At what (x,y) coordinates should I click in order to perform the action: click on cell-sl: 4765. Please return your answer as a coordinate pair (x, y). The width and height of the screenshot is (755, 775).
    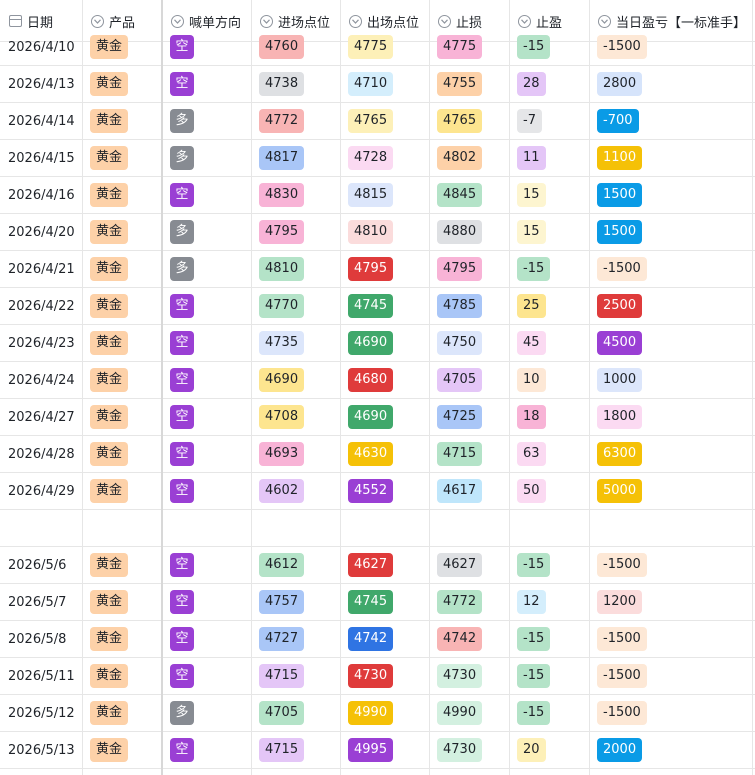
    Looking at the image, I should click on (469, 121).